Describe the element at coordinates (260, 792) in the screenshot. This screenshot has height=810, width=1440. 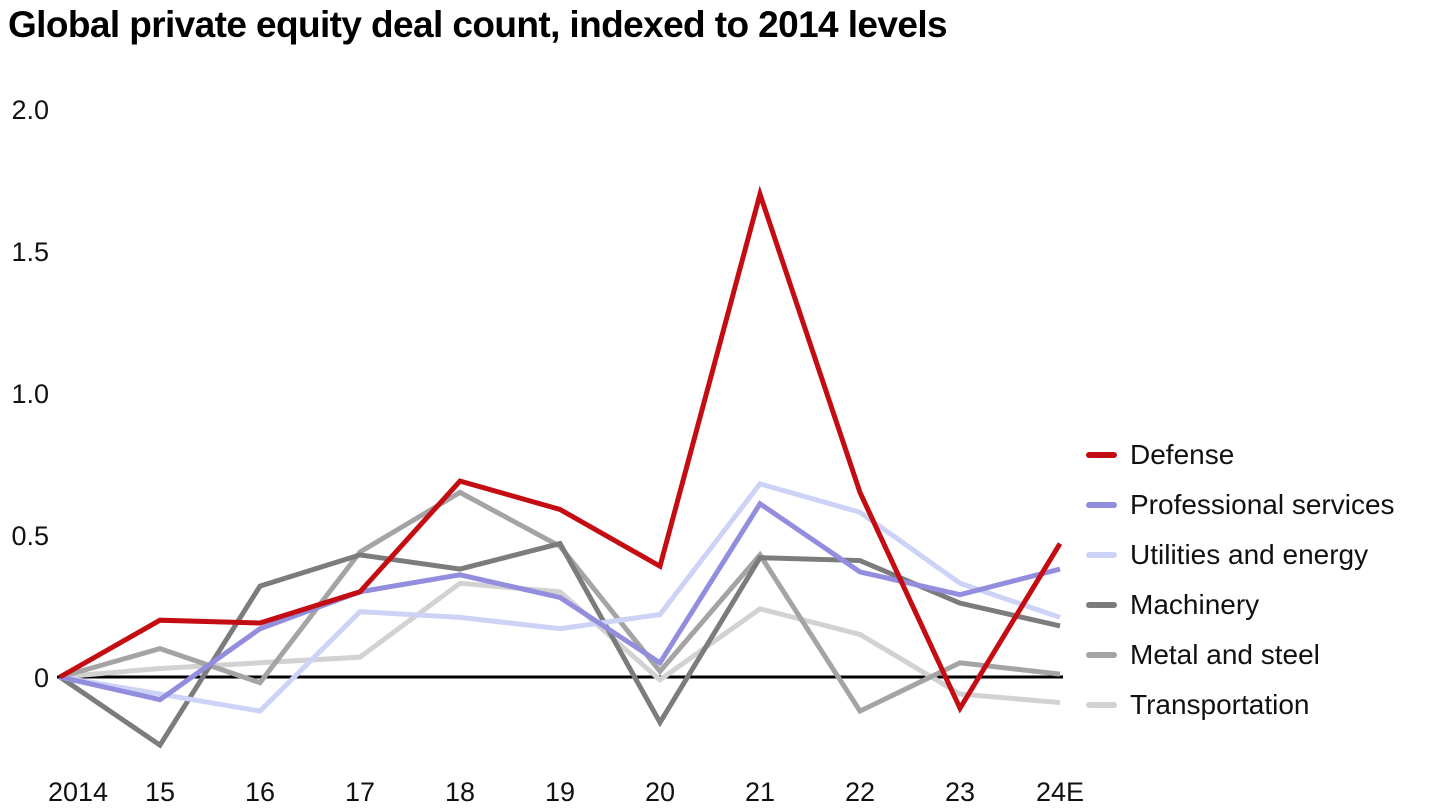
I see `x-tick-label: 16` at that location.